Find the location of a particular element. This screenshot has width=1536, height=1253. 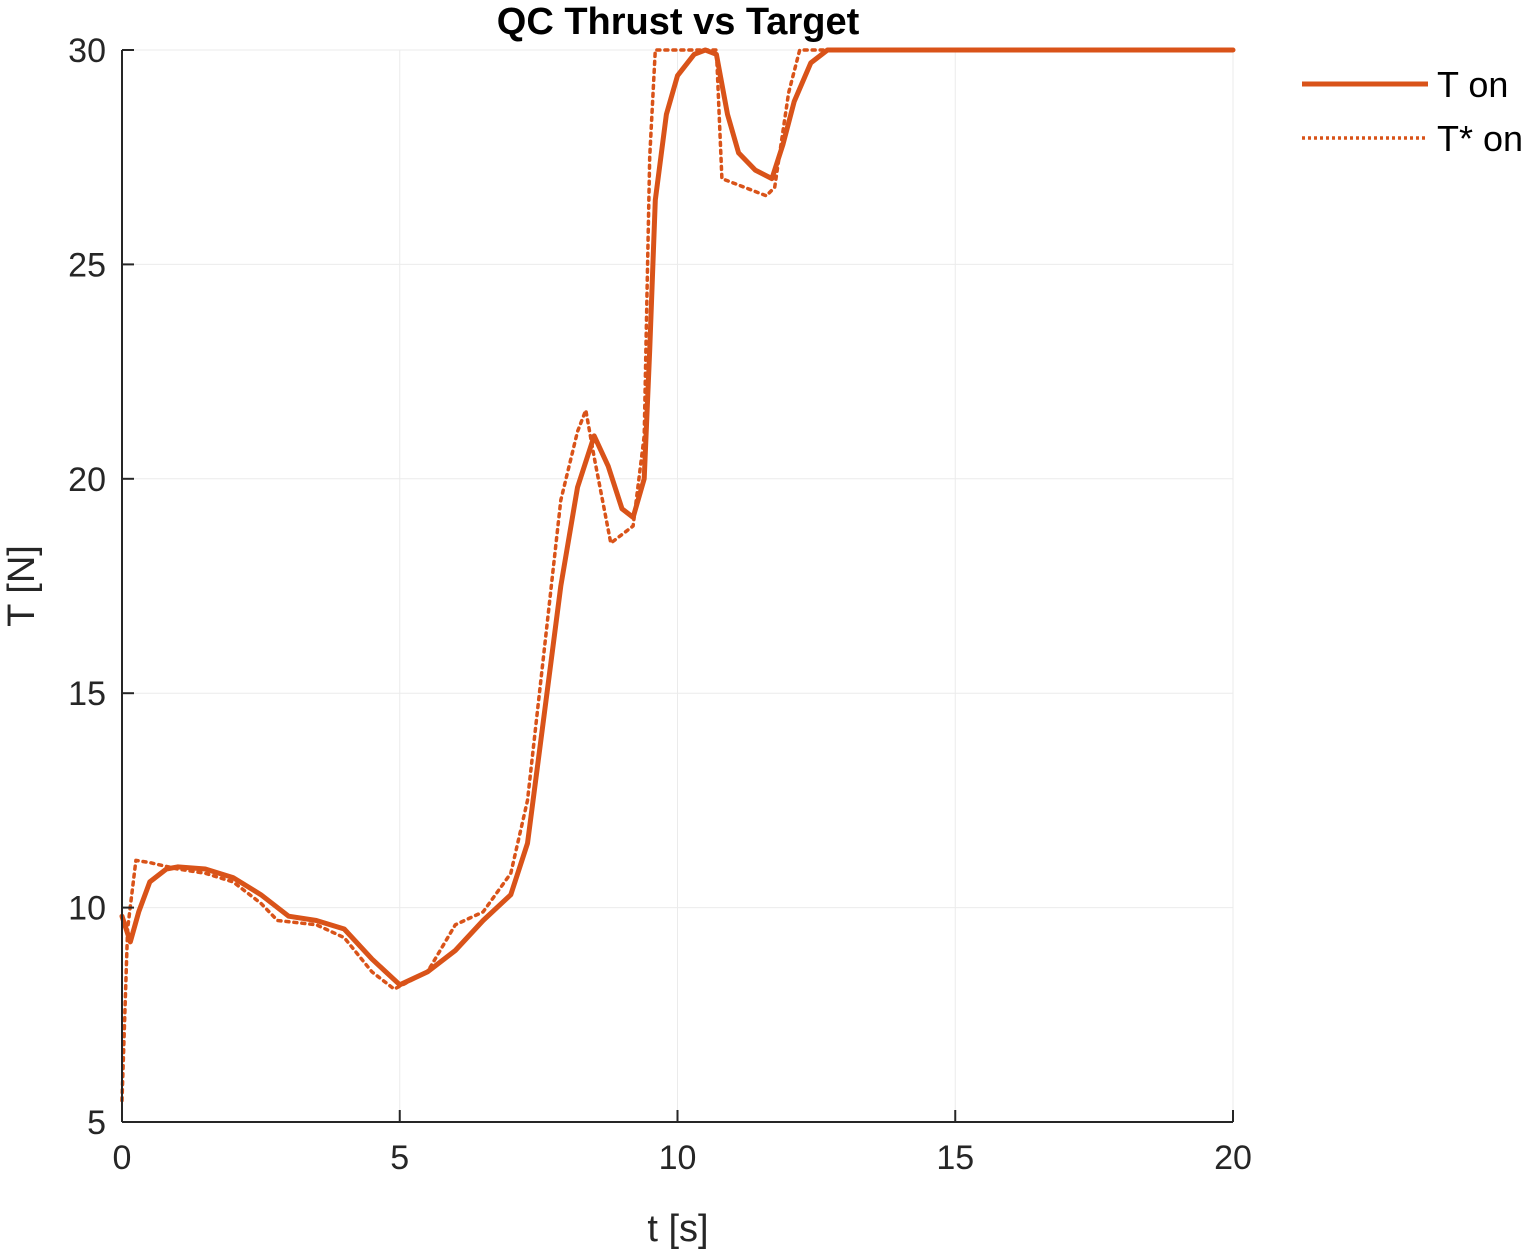

x-tick-label: 5 is located at coordinates (399, 1158).